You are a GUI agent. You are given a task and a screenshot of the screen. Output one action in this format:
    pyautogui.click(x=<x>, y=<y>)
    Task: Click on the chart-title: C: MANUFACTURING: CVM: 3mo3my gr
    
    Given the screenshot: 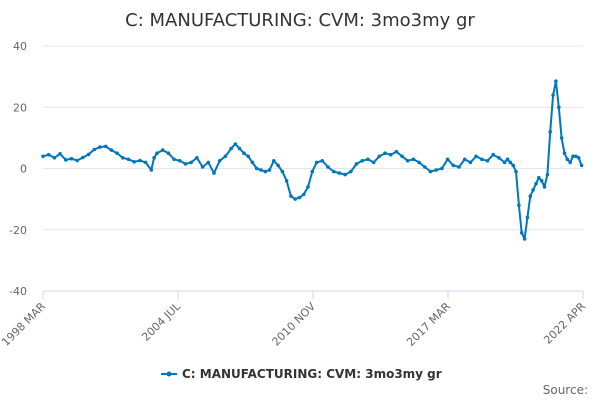 What is the action you would take?
    pyautogui.click(x=300, y=20)
    